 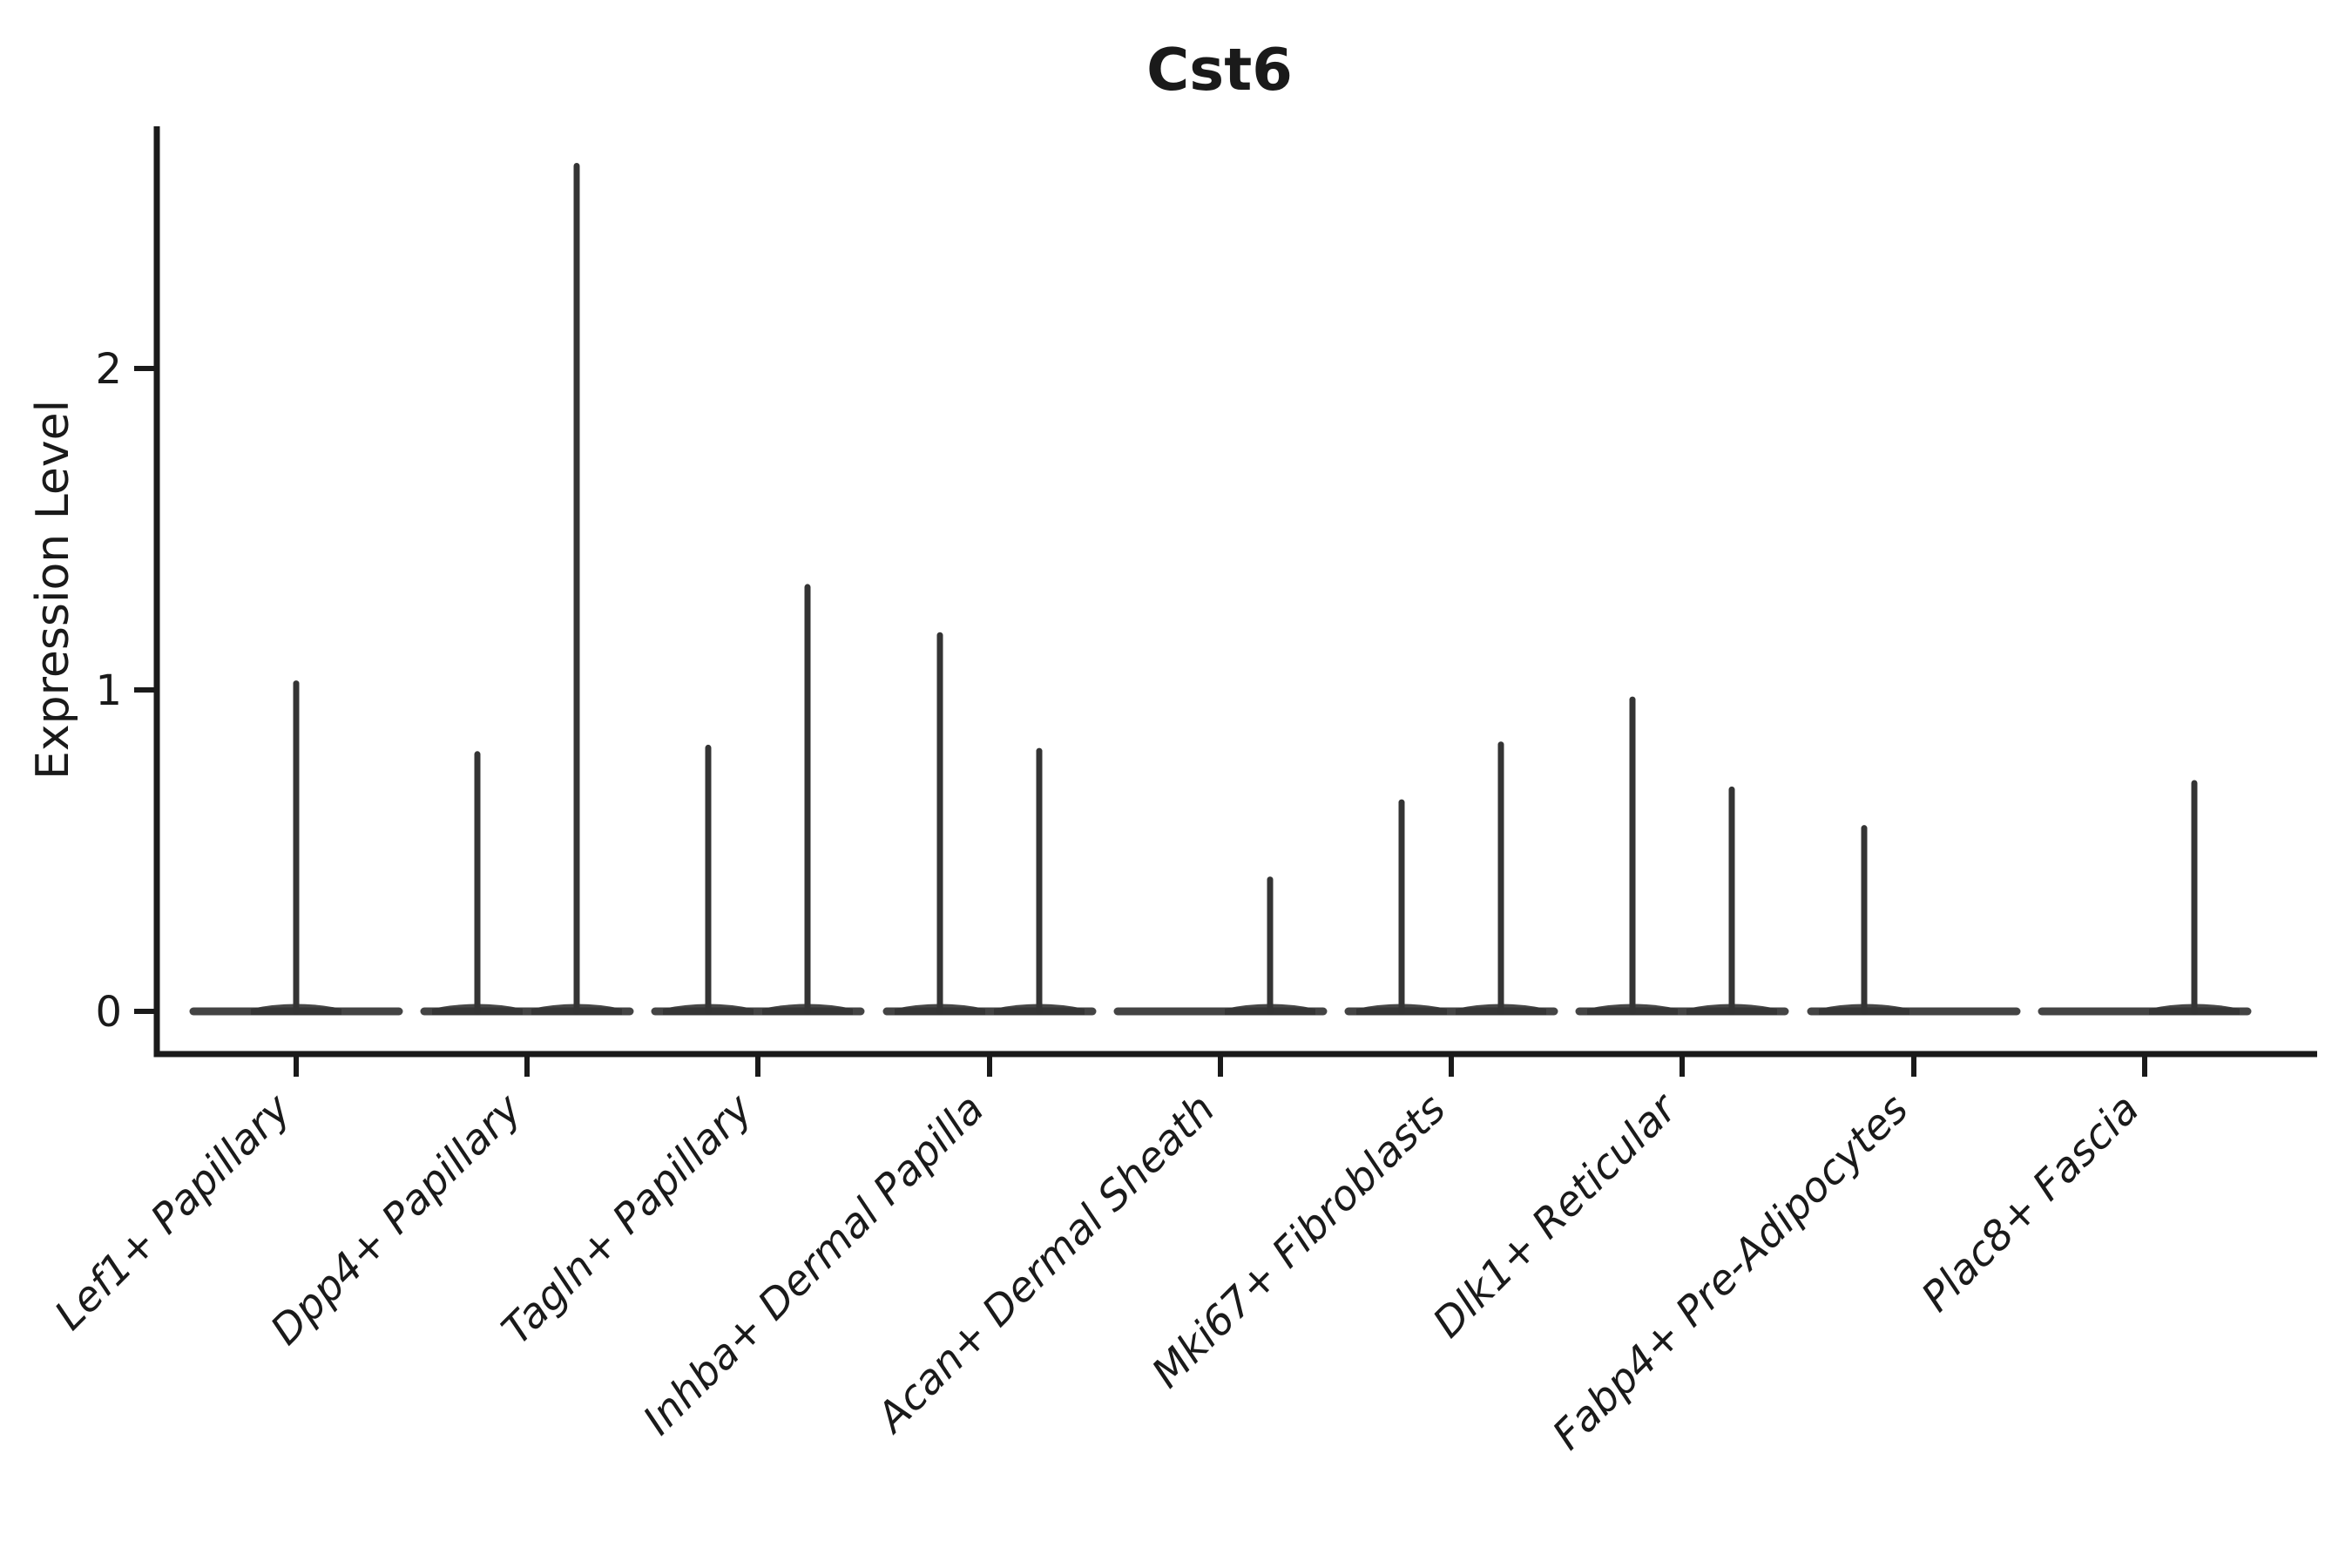 I want to click on y-tick-label: 0, so click(x=109, y=1013).